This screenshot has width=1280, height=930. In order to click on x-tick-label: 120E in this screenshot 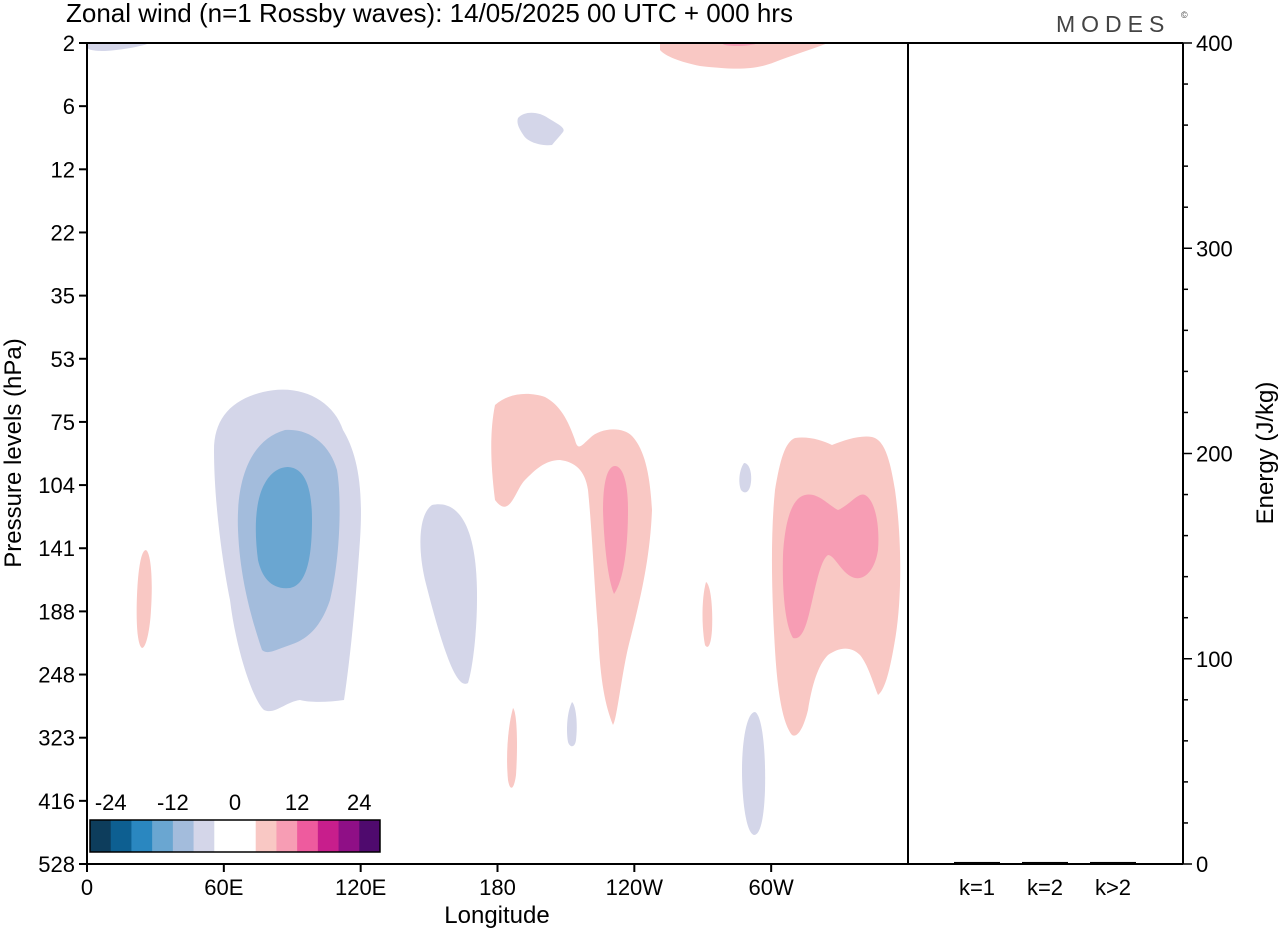, I will do `click(360, 887)`.